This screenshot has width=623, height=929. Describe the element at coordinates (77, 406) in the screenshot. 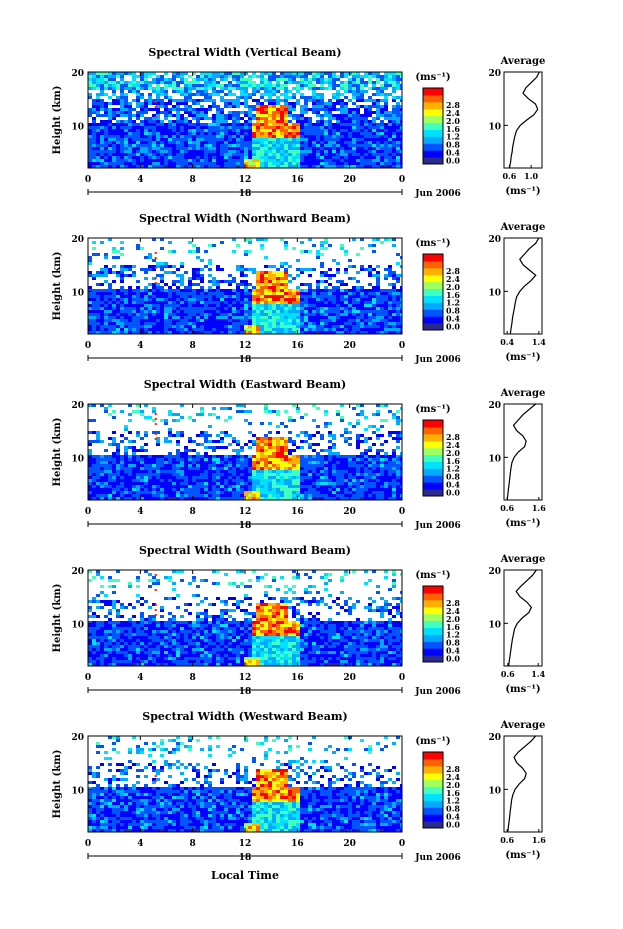

I see `y-tick-label: 20` at that location.